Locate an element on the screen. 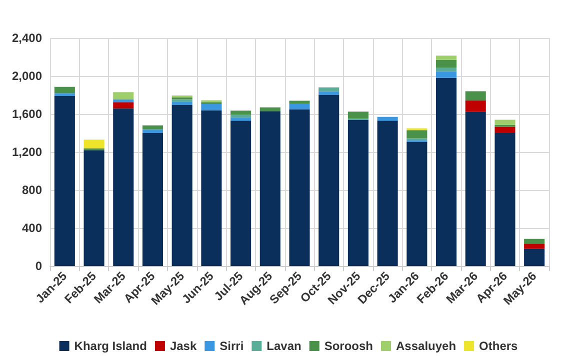 Image resolution: width=577 pixels, height=357 pixels. legend-label: Assaluyeh is located at coordinates (426, 346).